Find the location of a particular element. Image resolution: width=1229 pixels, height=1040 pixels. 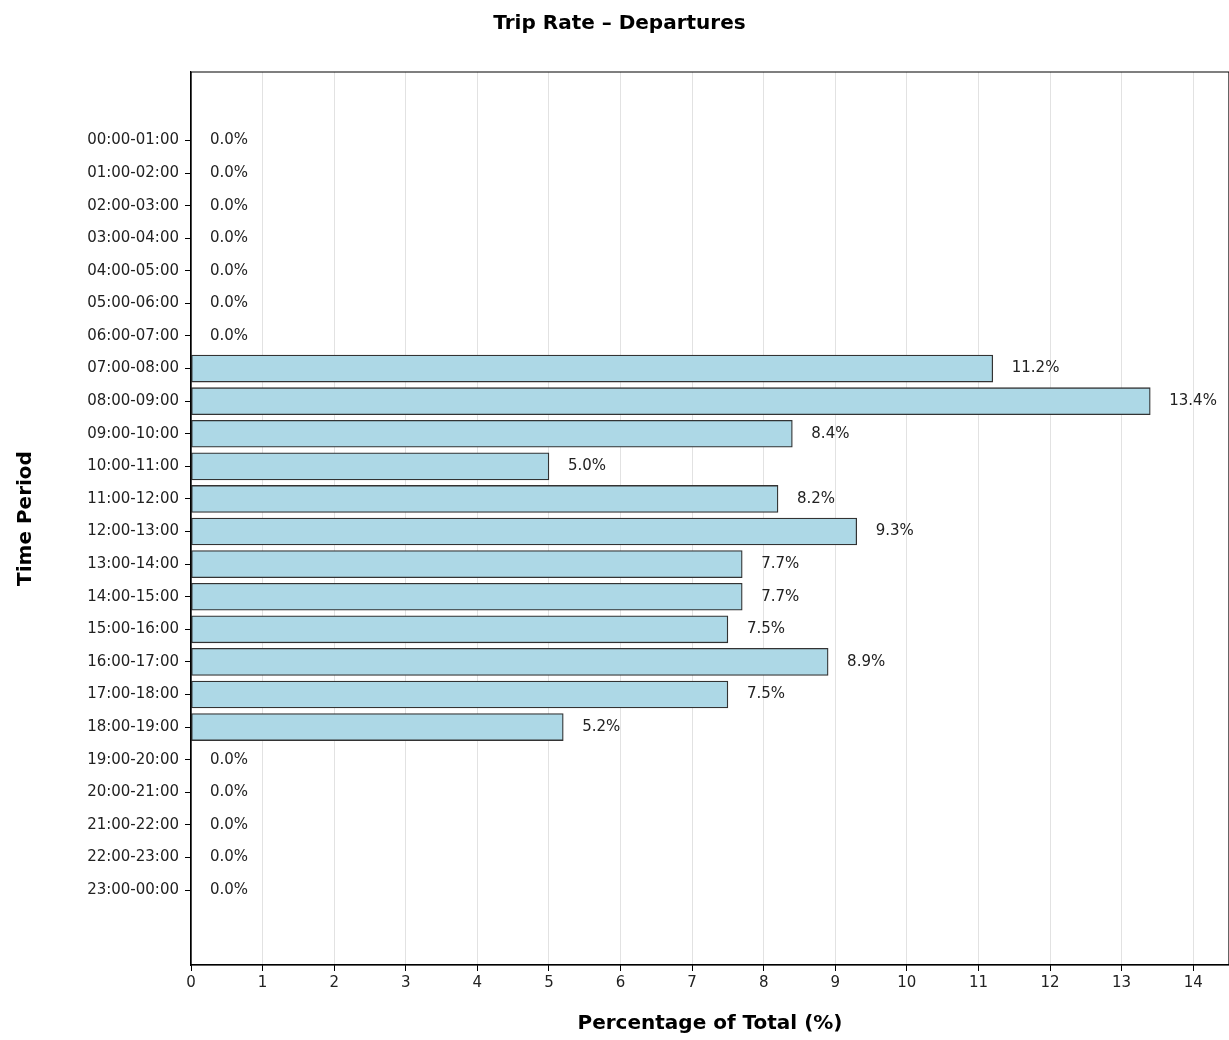

x-tick-label: 2 is located at coordinates (334, 981).